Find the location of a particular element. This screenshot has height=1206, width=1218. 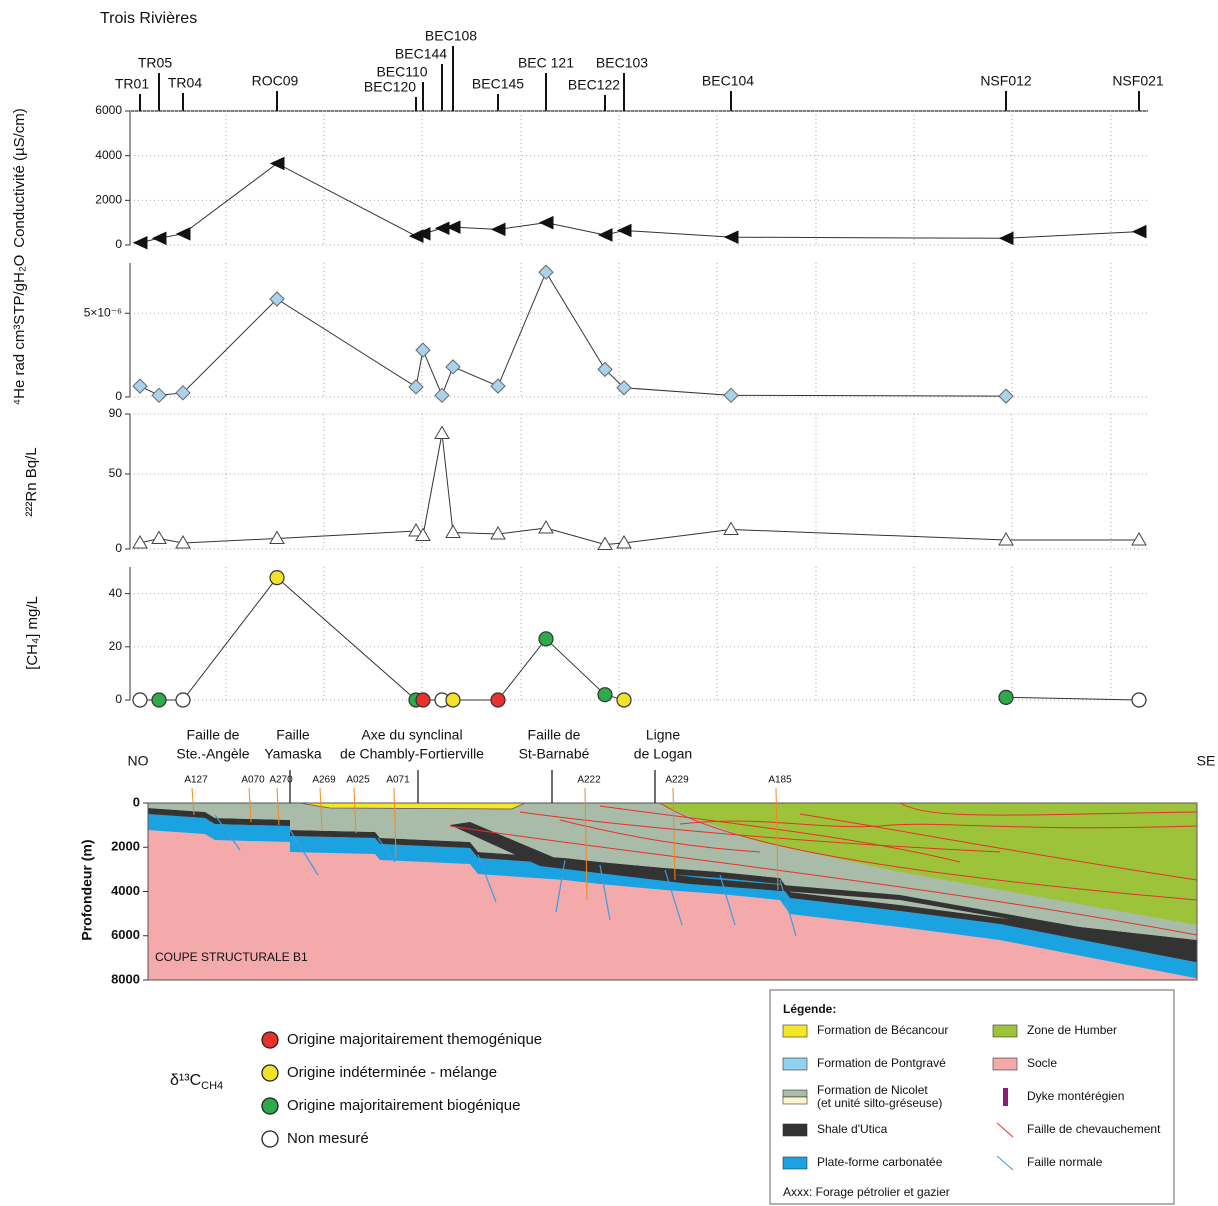

legend-label: Faille normale is located at coordinates (1065, 1162).